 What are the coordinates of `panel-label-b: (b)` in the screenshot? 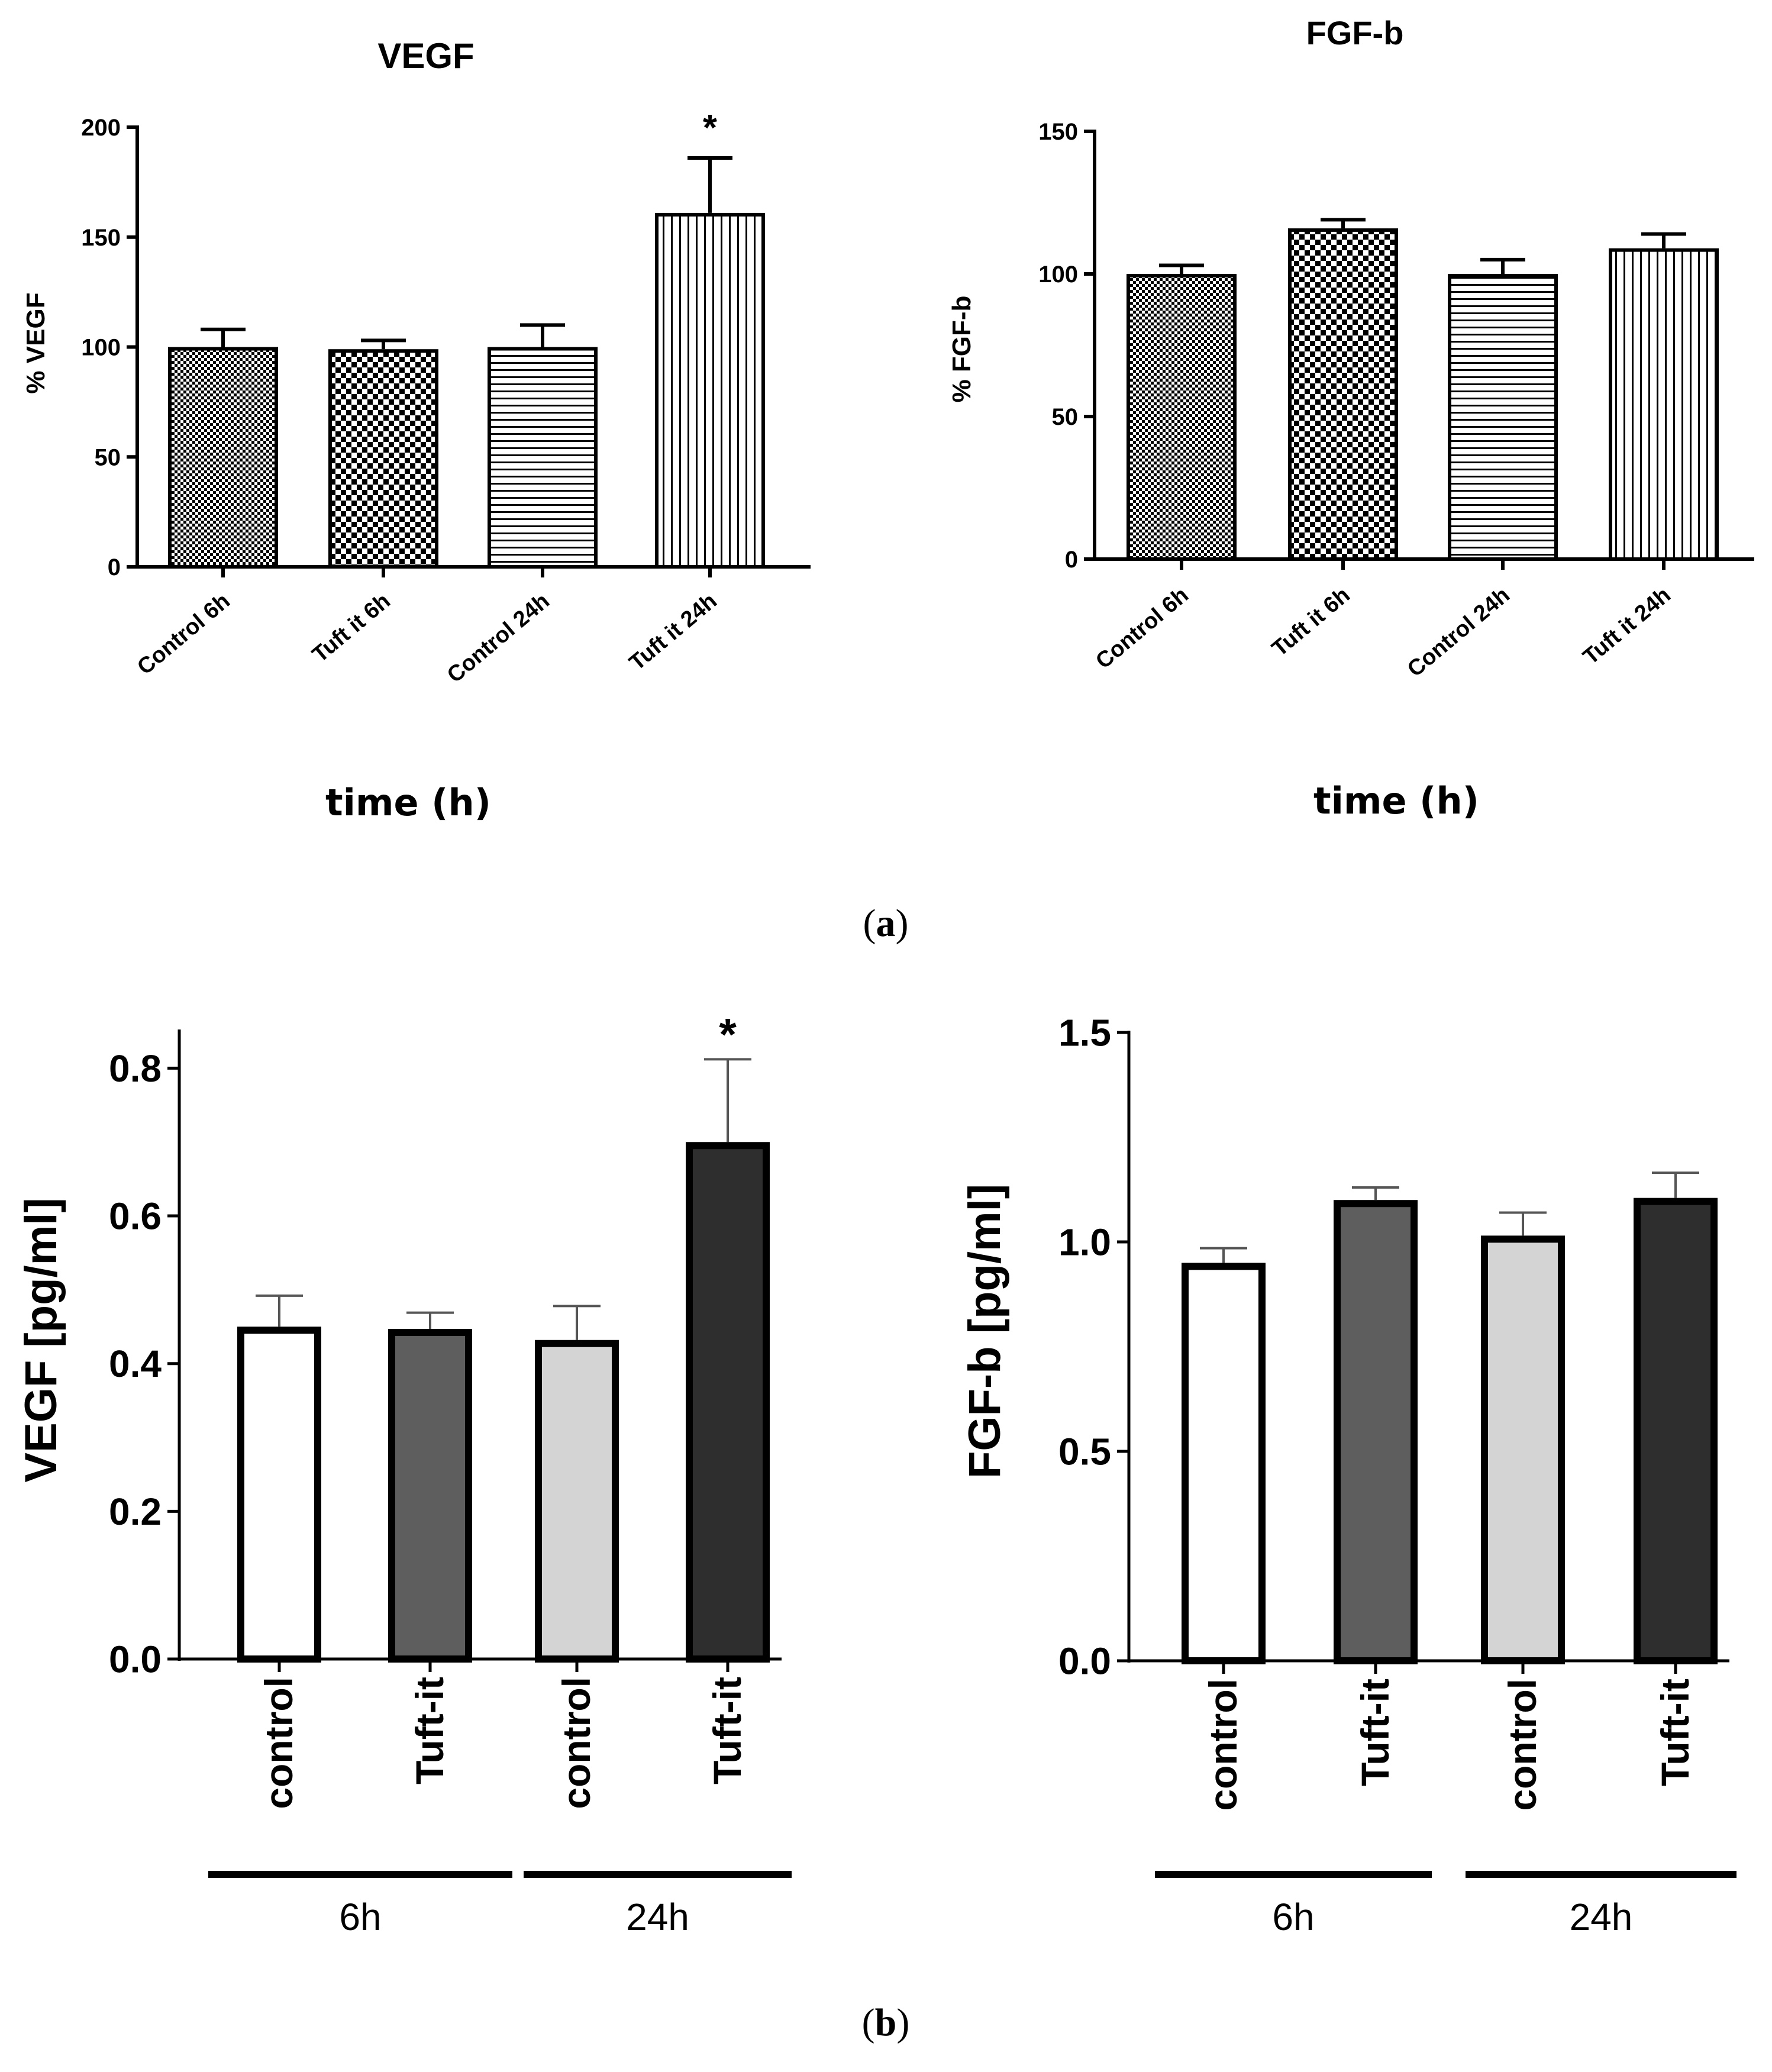 It's located at (886, 2023).